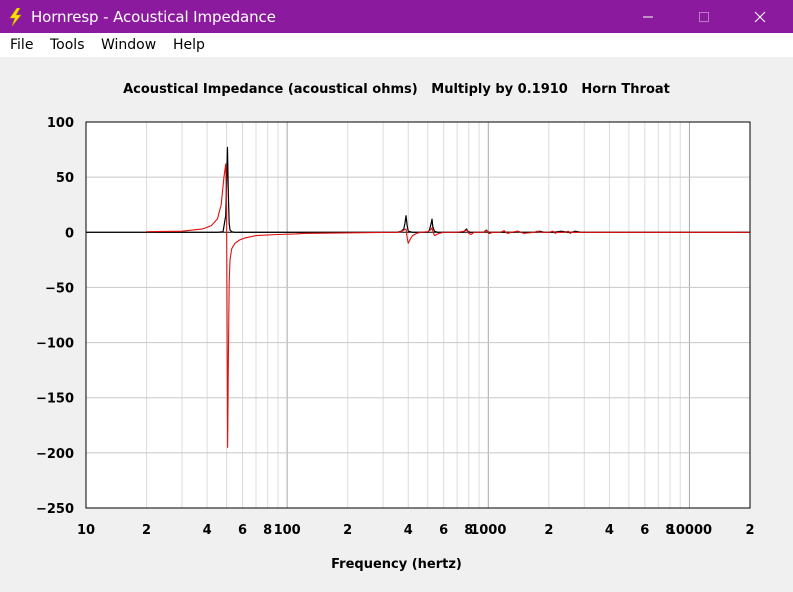 This screenshot has width=793, height=592. What do you see at coordinates (65, 178) in the screenshot?
I see `y-tick-label: 50` at bounding box center [65, 178].